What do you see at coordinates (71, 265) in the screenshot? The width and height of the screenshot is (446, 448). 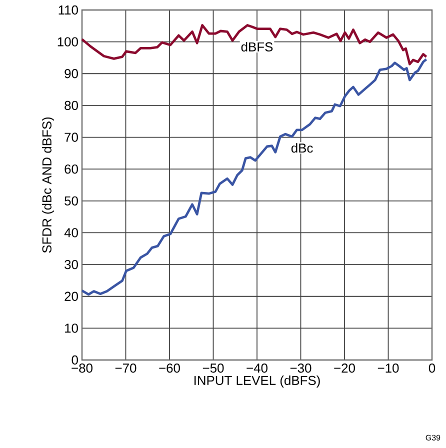 I see `y-tick-label: 30` at bounding box center [71, 265].